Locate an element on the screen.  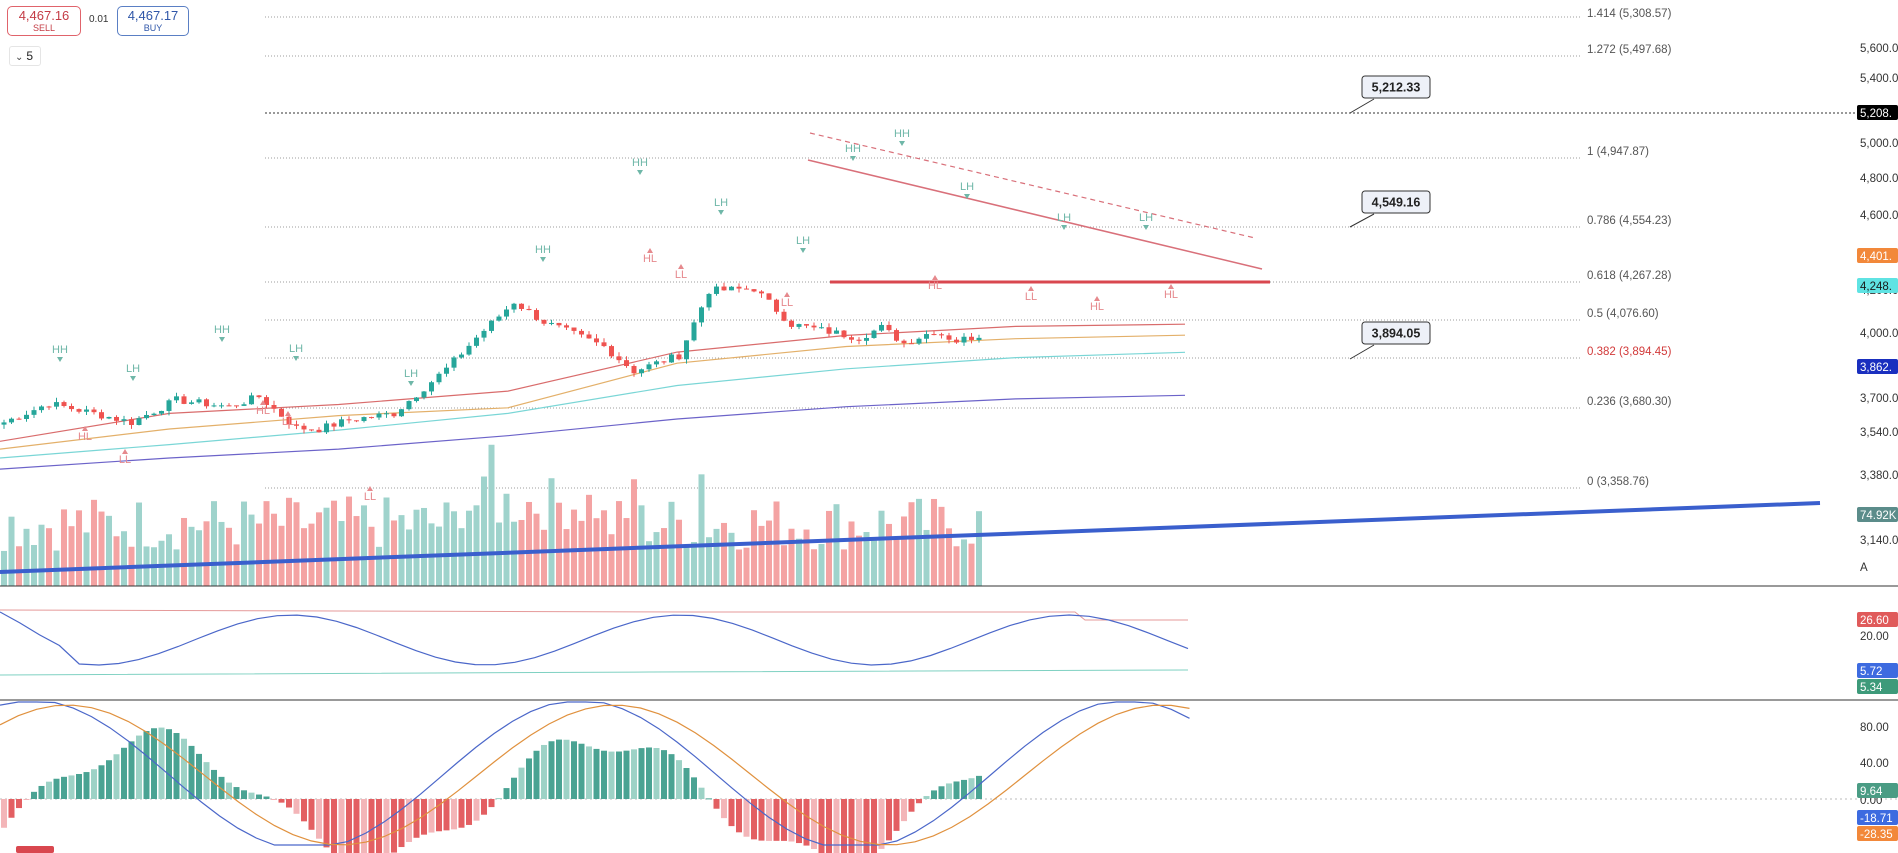
callout-box is located at coordinates (1396, 87).